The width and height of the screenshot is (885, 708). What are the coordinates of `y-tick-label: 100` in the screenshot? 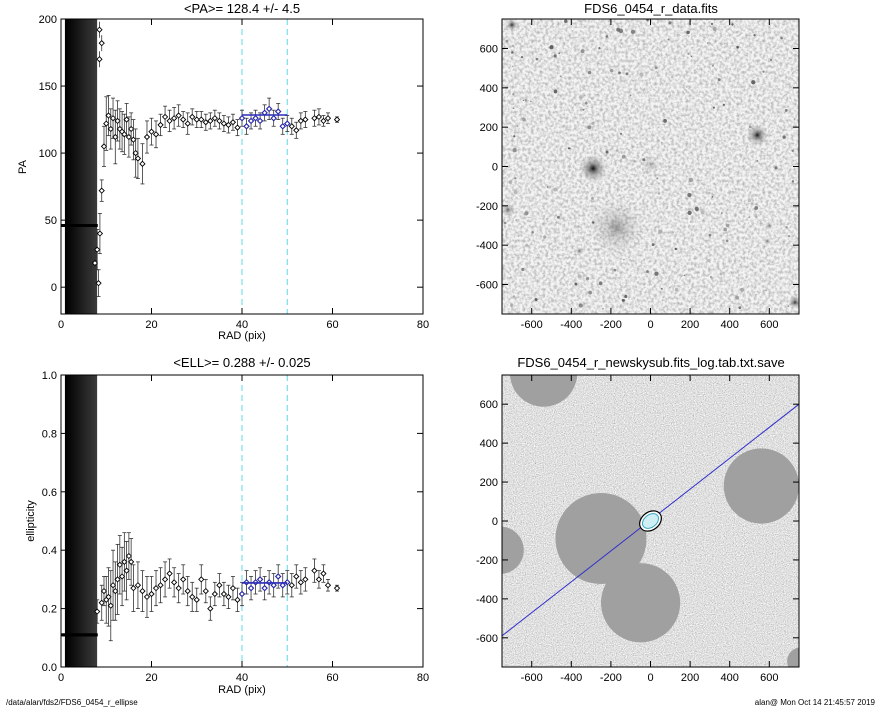 It's located at (48, 154).